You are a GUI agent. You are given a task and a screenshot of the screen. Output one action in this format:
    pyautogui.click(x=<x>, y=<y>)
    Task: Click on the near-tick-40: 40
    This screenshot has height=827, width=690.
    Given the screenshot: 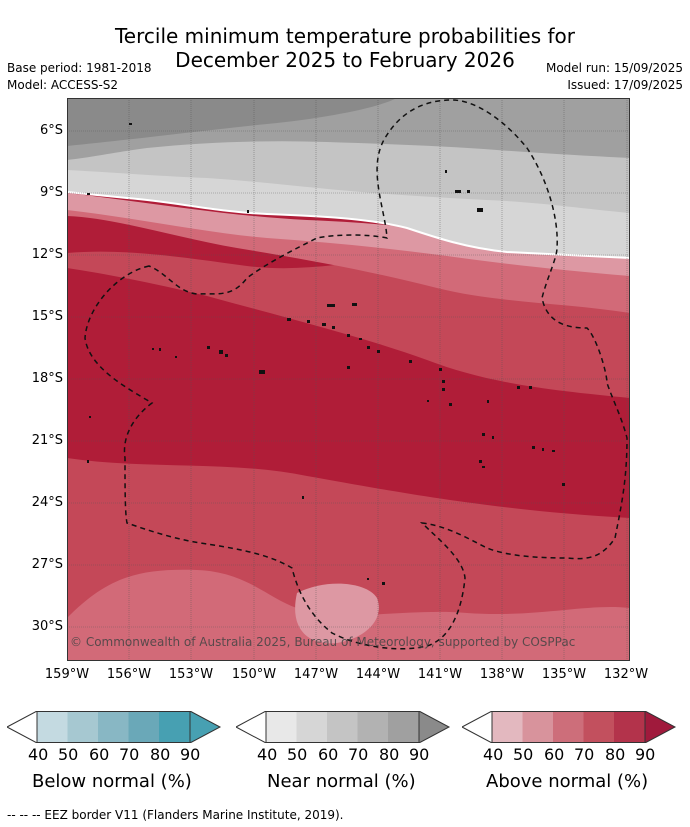 What is the action you would take?
    pyautogui.click(x=267, y=754)
    